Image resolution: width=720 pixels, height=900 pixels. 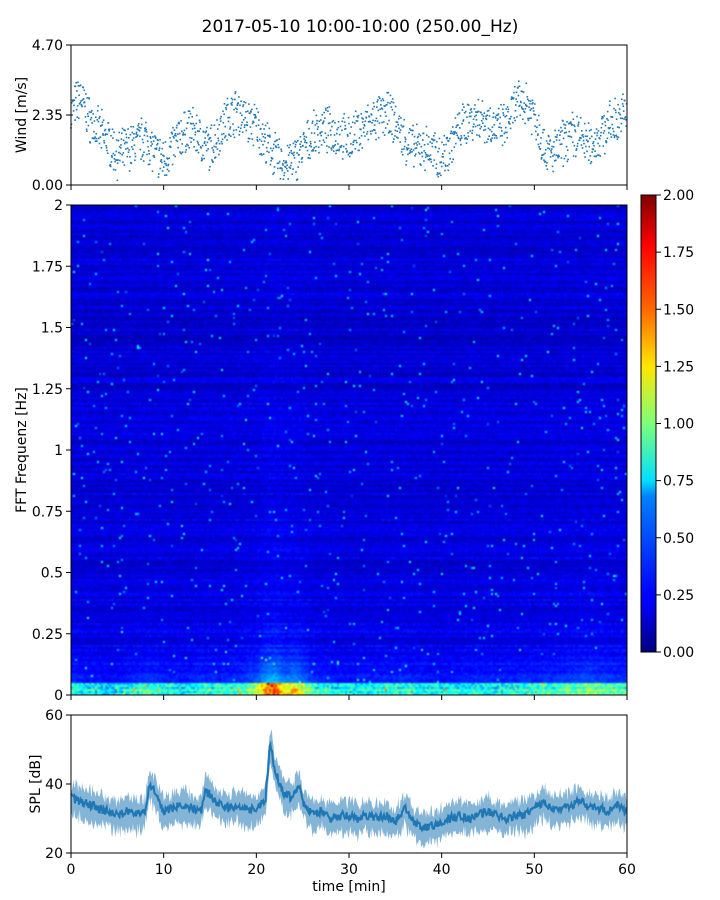 What do you see at coordinates (321, 116) in the screenshot?
I see `wind-panel: 0.00 2.35 4.70 Wind [m/s]` at bounding box center [321, 116].